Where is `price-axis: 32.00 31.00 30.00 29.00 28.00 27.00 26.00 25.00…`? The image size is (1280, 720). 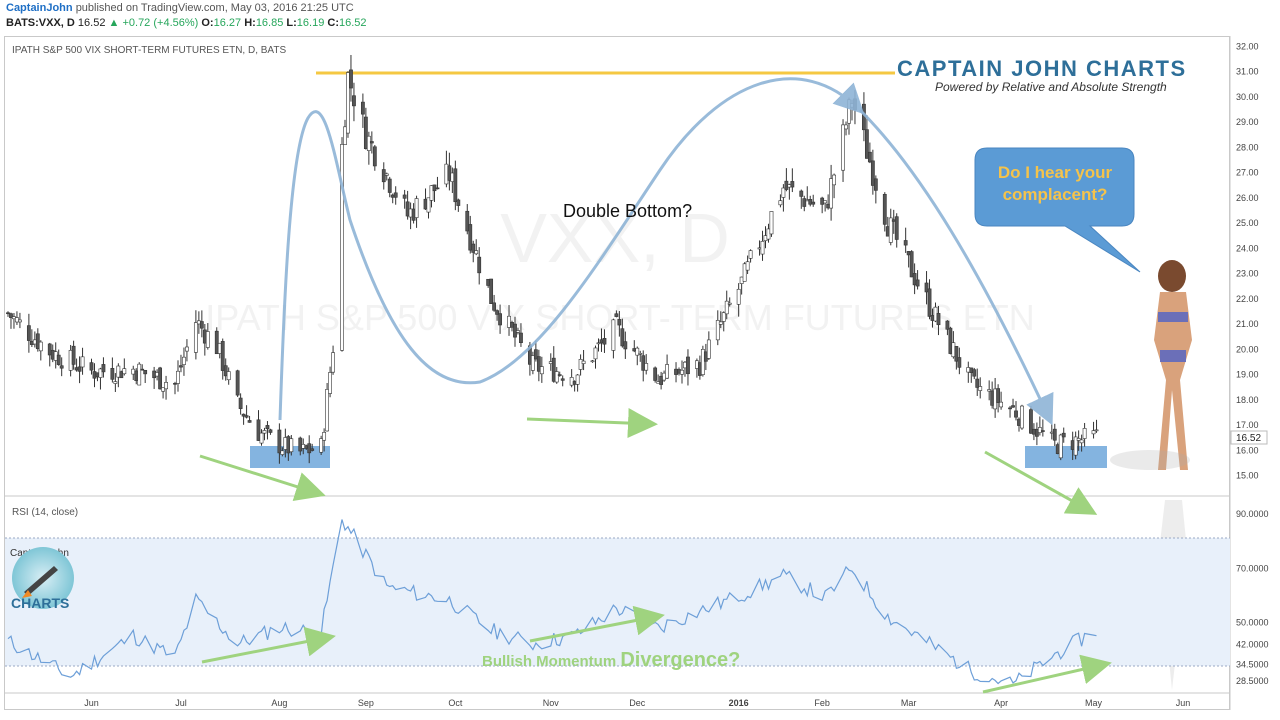 price-axis: 32.00 31.00 30.00 29.00 28.00 27.00 26.00 25.00… is located at coordinates (1247, 261).